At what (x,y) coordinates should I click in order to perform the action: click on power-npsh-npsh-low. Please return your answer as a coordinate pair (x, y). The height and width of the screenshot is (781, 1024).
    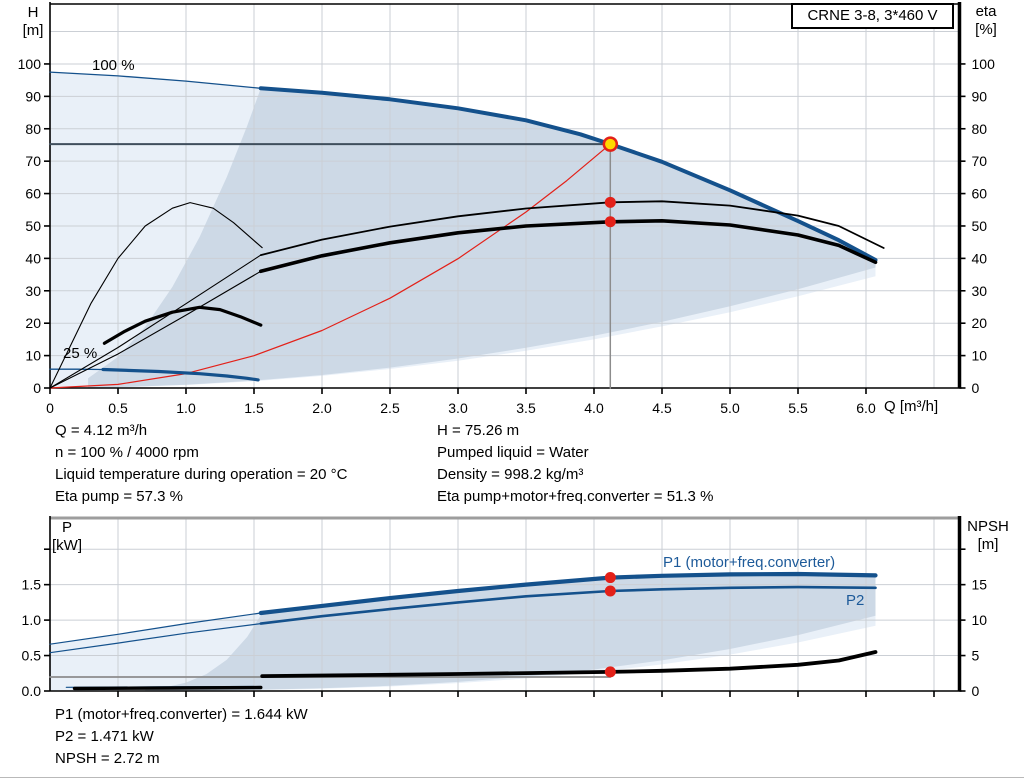
    Looking at the image, I should click on (167, 688).